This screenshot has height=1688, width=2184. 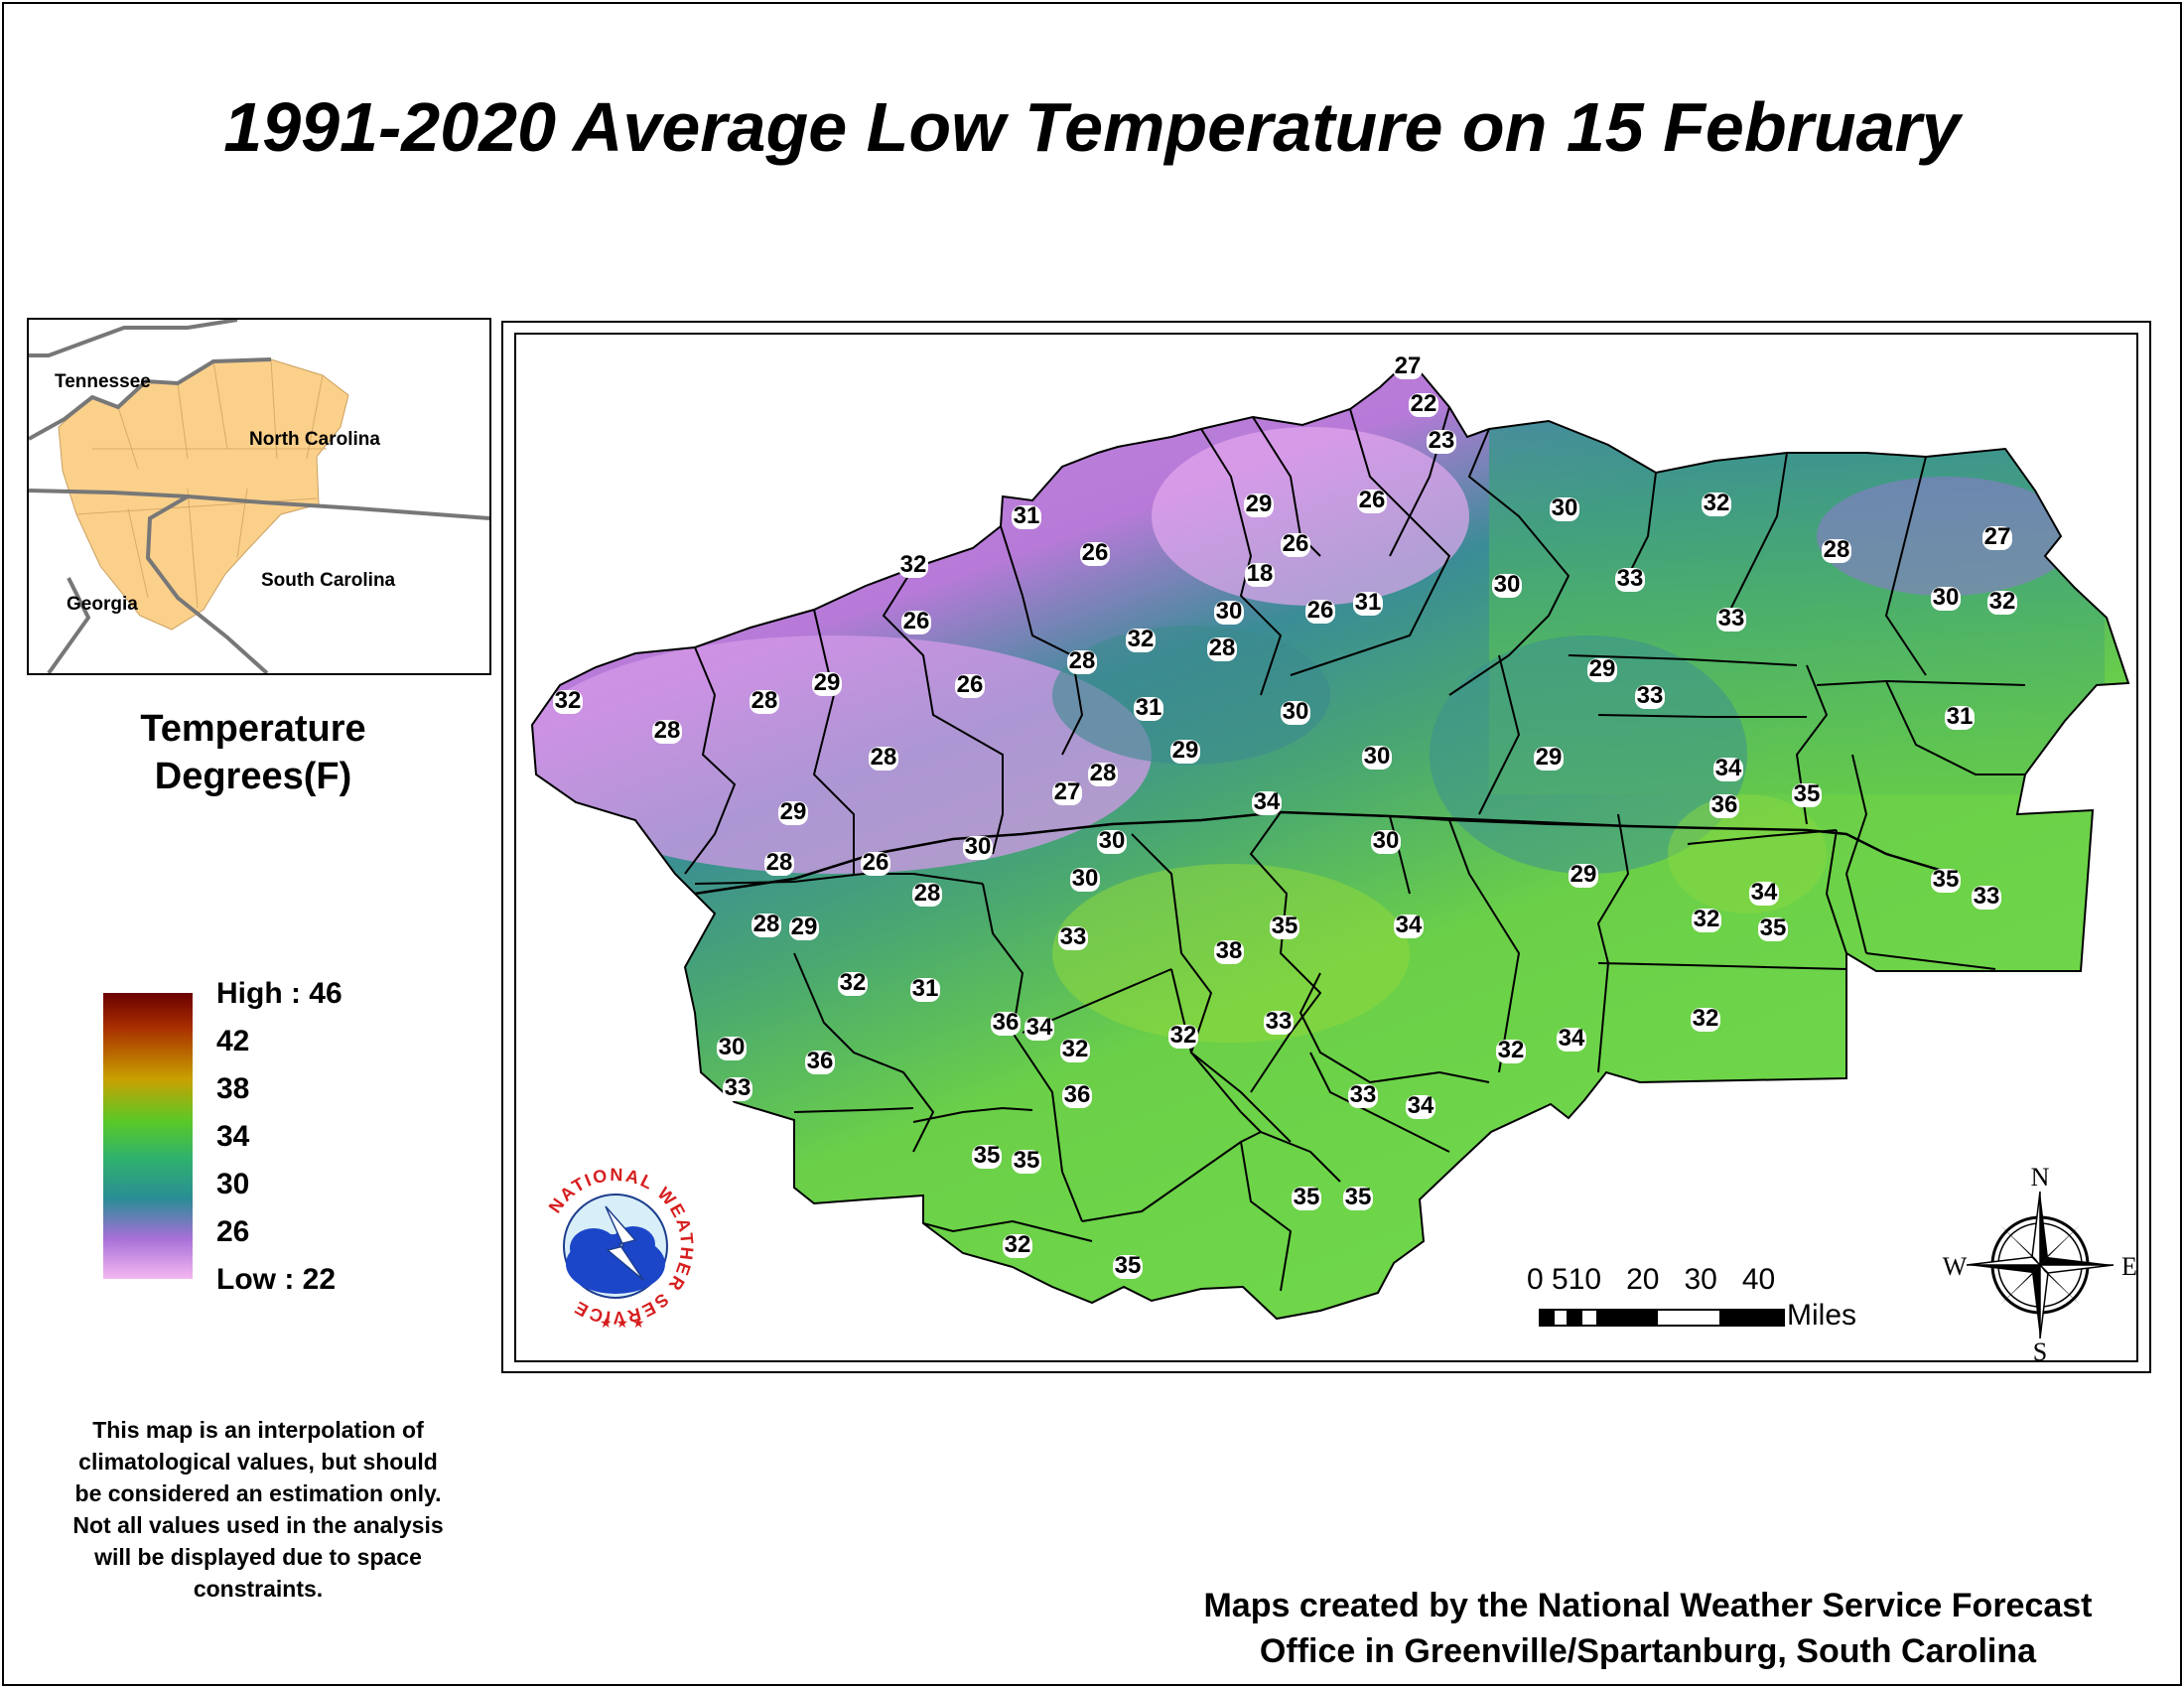 I want to click on station-value-label: 33, so click(x=1363, y=1094).